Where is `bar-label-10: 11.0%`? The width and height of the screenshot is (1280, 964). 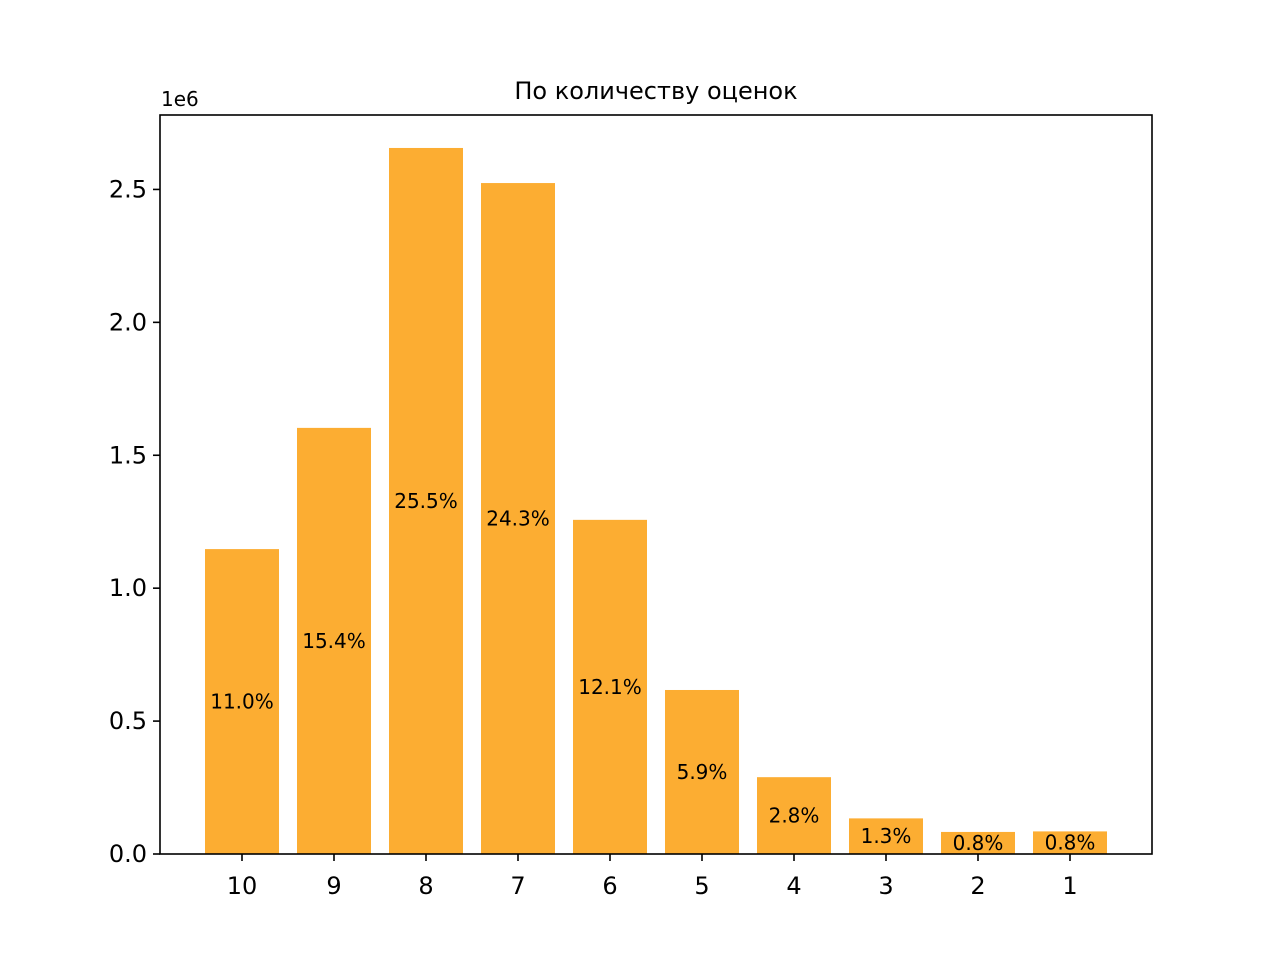 bar-label-10: 11.0% is located at coordinates (242, 702).